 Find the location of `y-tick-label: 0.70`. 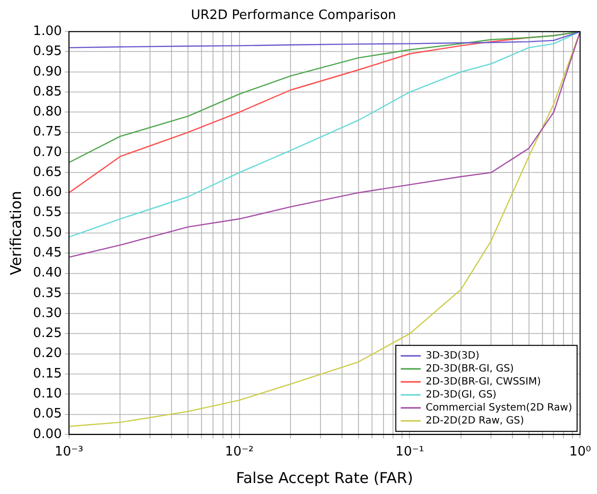

y-tick-label: 0.70 is located at coordinates (47, 152).